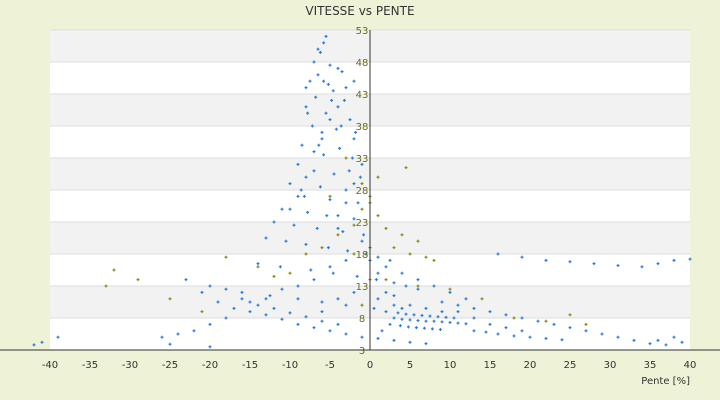 The image size is (720, 400). What do you see at coordinates (650, 365) in the screenshot?
I see `x-tick-label: 35` at bounding box center [650, 365].